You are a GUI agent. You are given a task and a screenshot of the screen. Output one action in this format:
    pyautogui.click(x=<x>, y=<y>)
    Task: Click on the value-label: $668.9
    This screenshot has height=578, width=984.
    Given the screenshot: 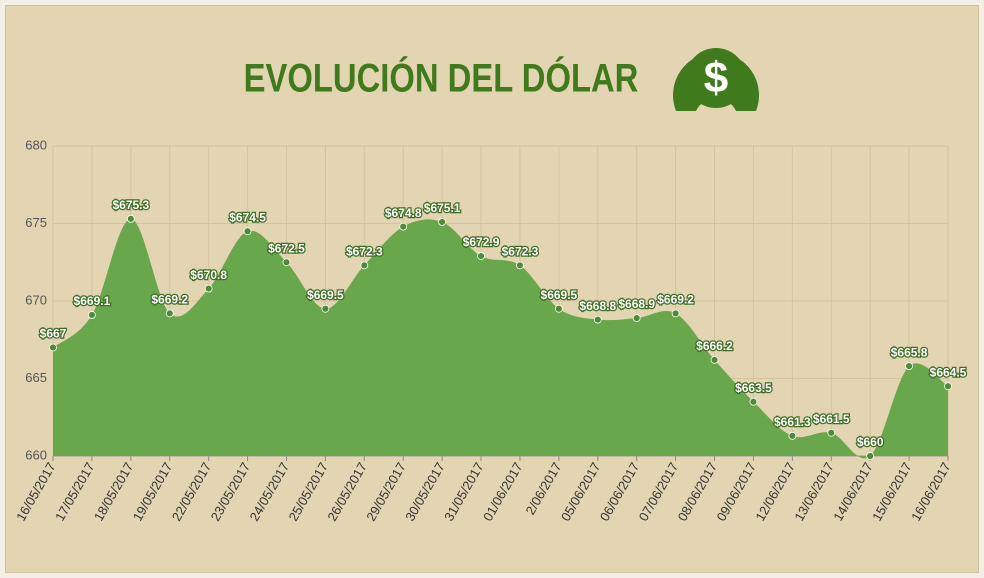 What is the action you would take?
    pyautogui.click(x=636, y=304)
    